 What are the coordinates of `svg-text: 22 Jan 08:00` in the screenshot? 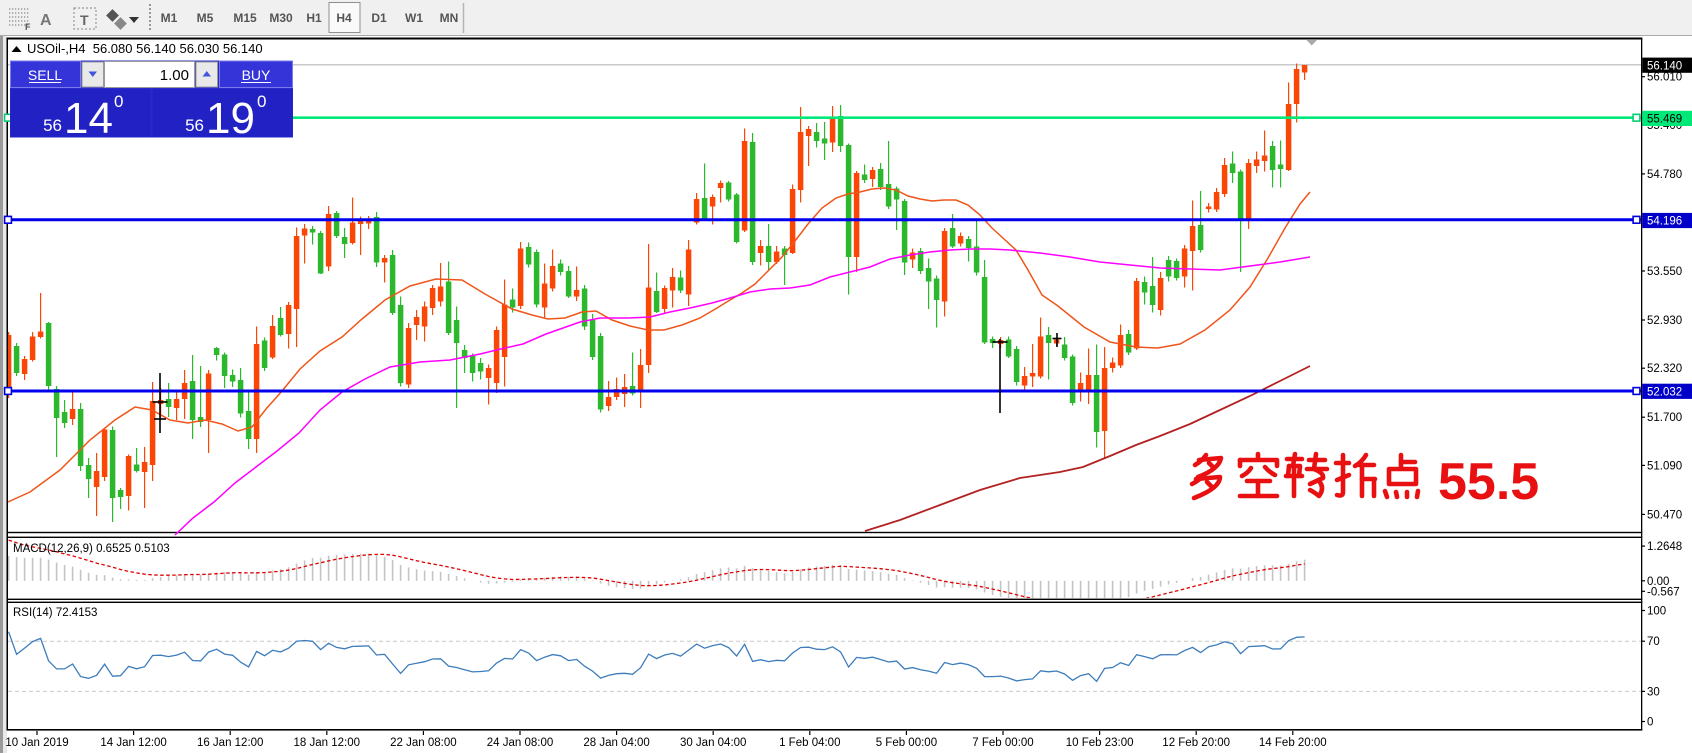 It's located at (423, 743).